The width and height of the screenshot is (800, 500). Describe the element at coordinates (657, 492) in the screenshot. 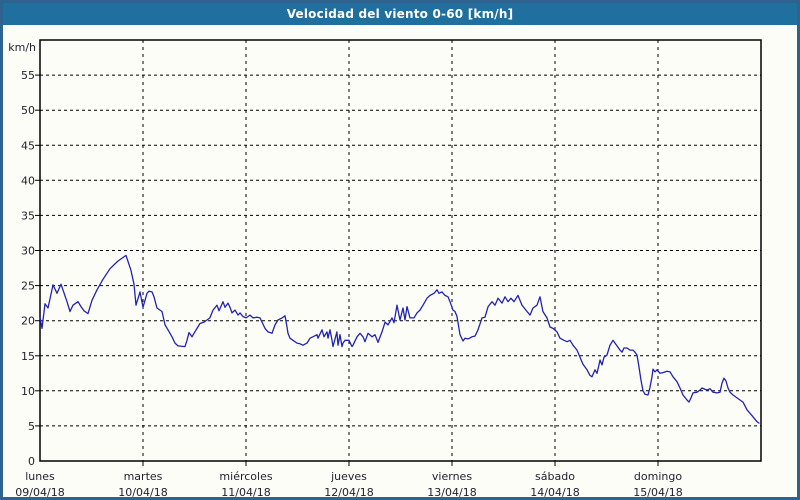

I see `day-date-label: 15/04/18` at that location.